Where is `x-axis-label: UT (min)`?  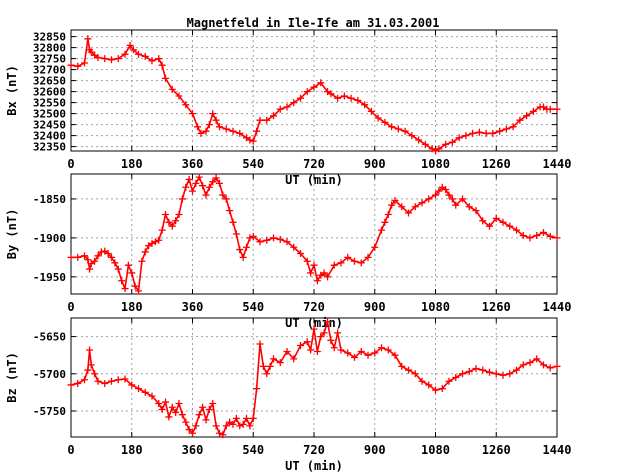
x-axis-label: UT (min) is located at coordinates (314, 466).